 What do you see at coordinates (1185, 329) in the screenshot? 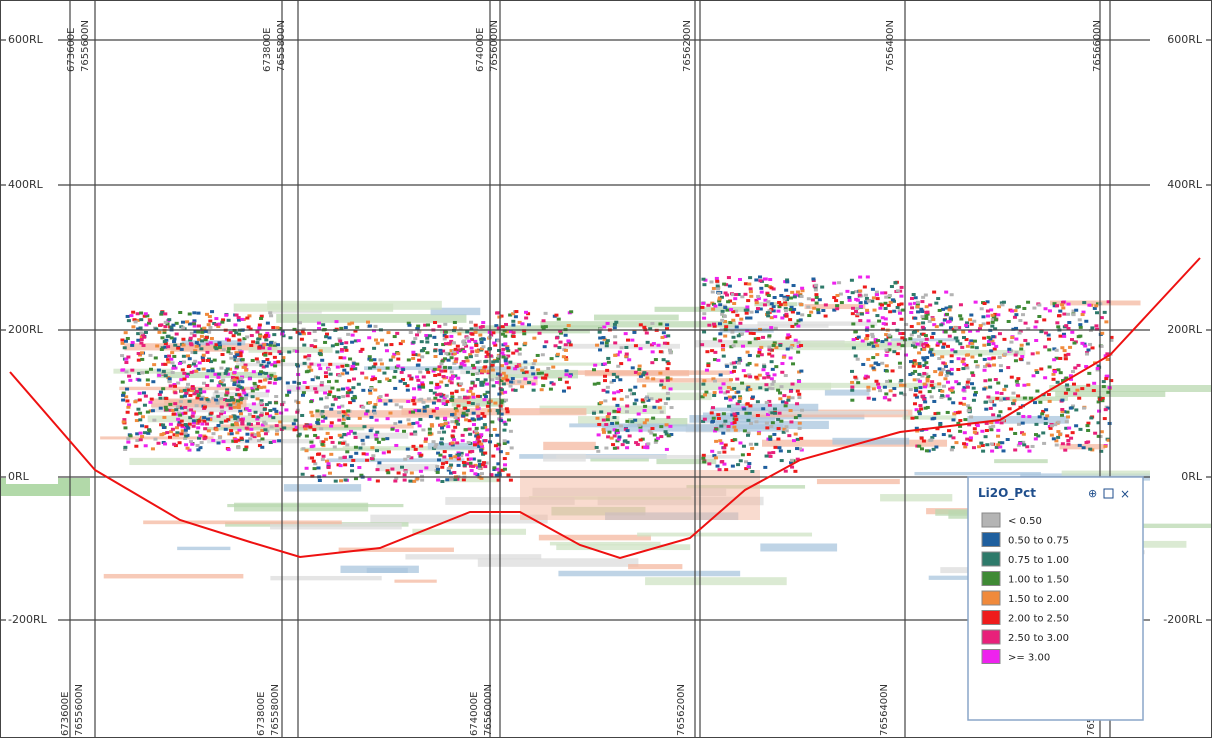
I see `rl-label: 200RL` at bounding box center [1185, 329].